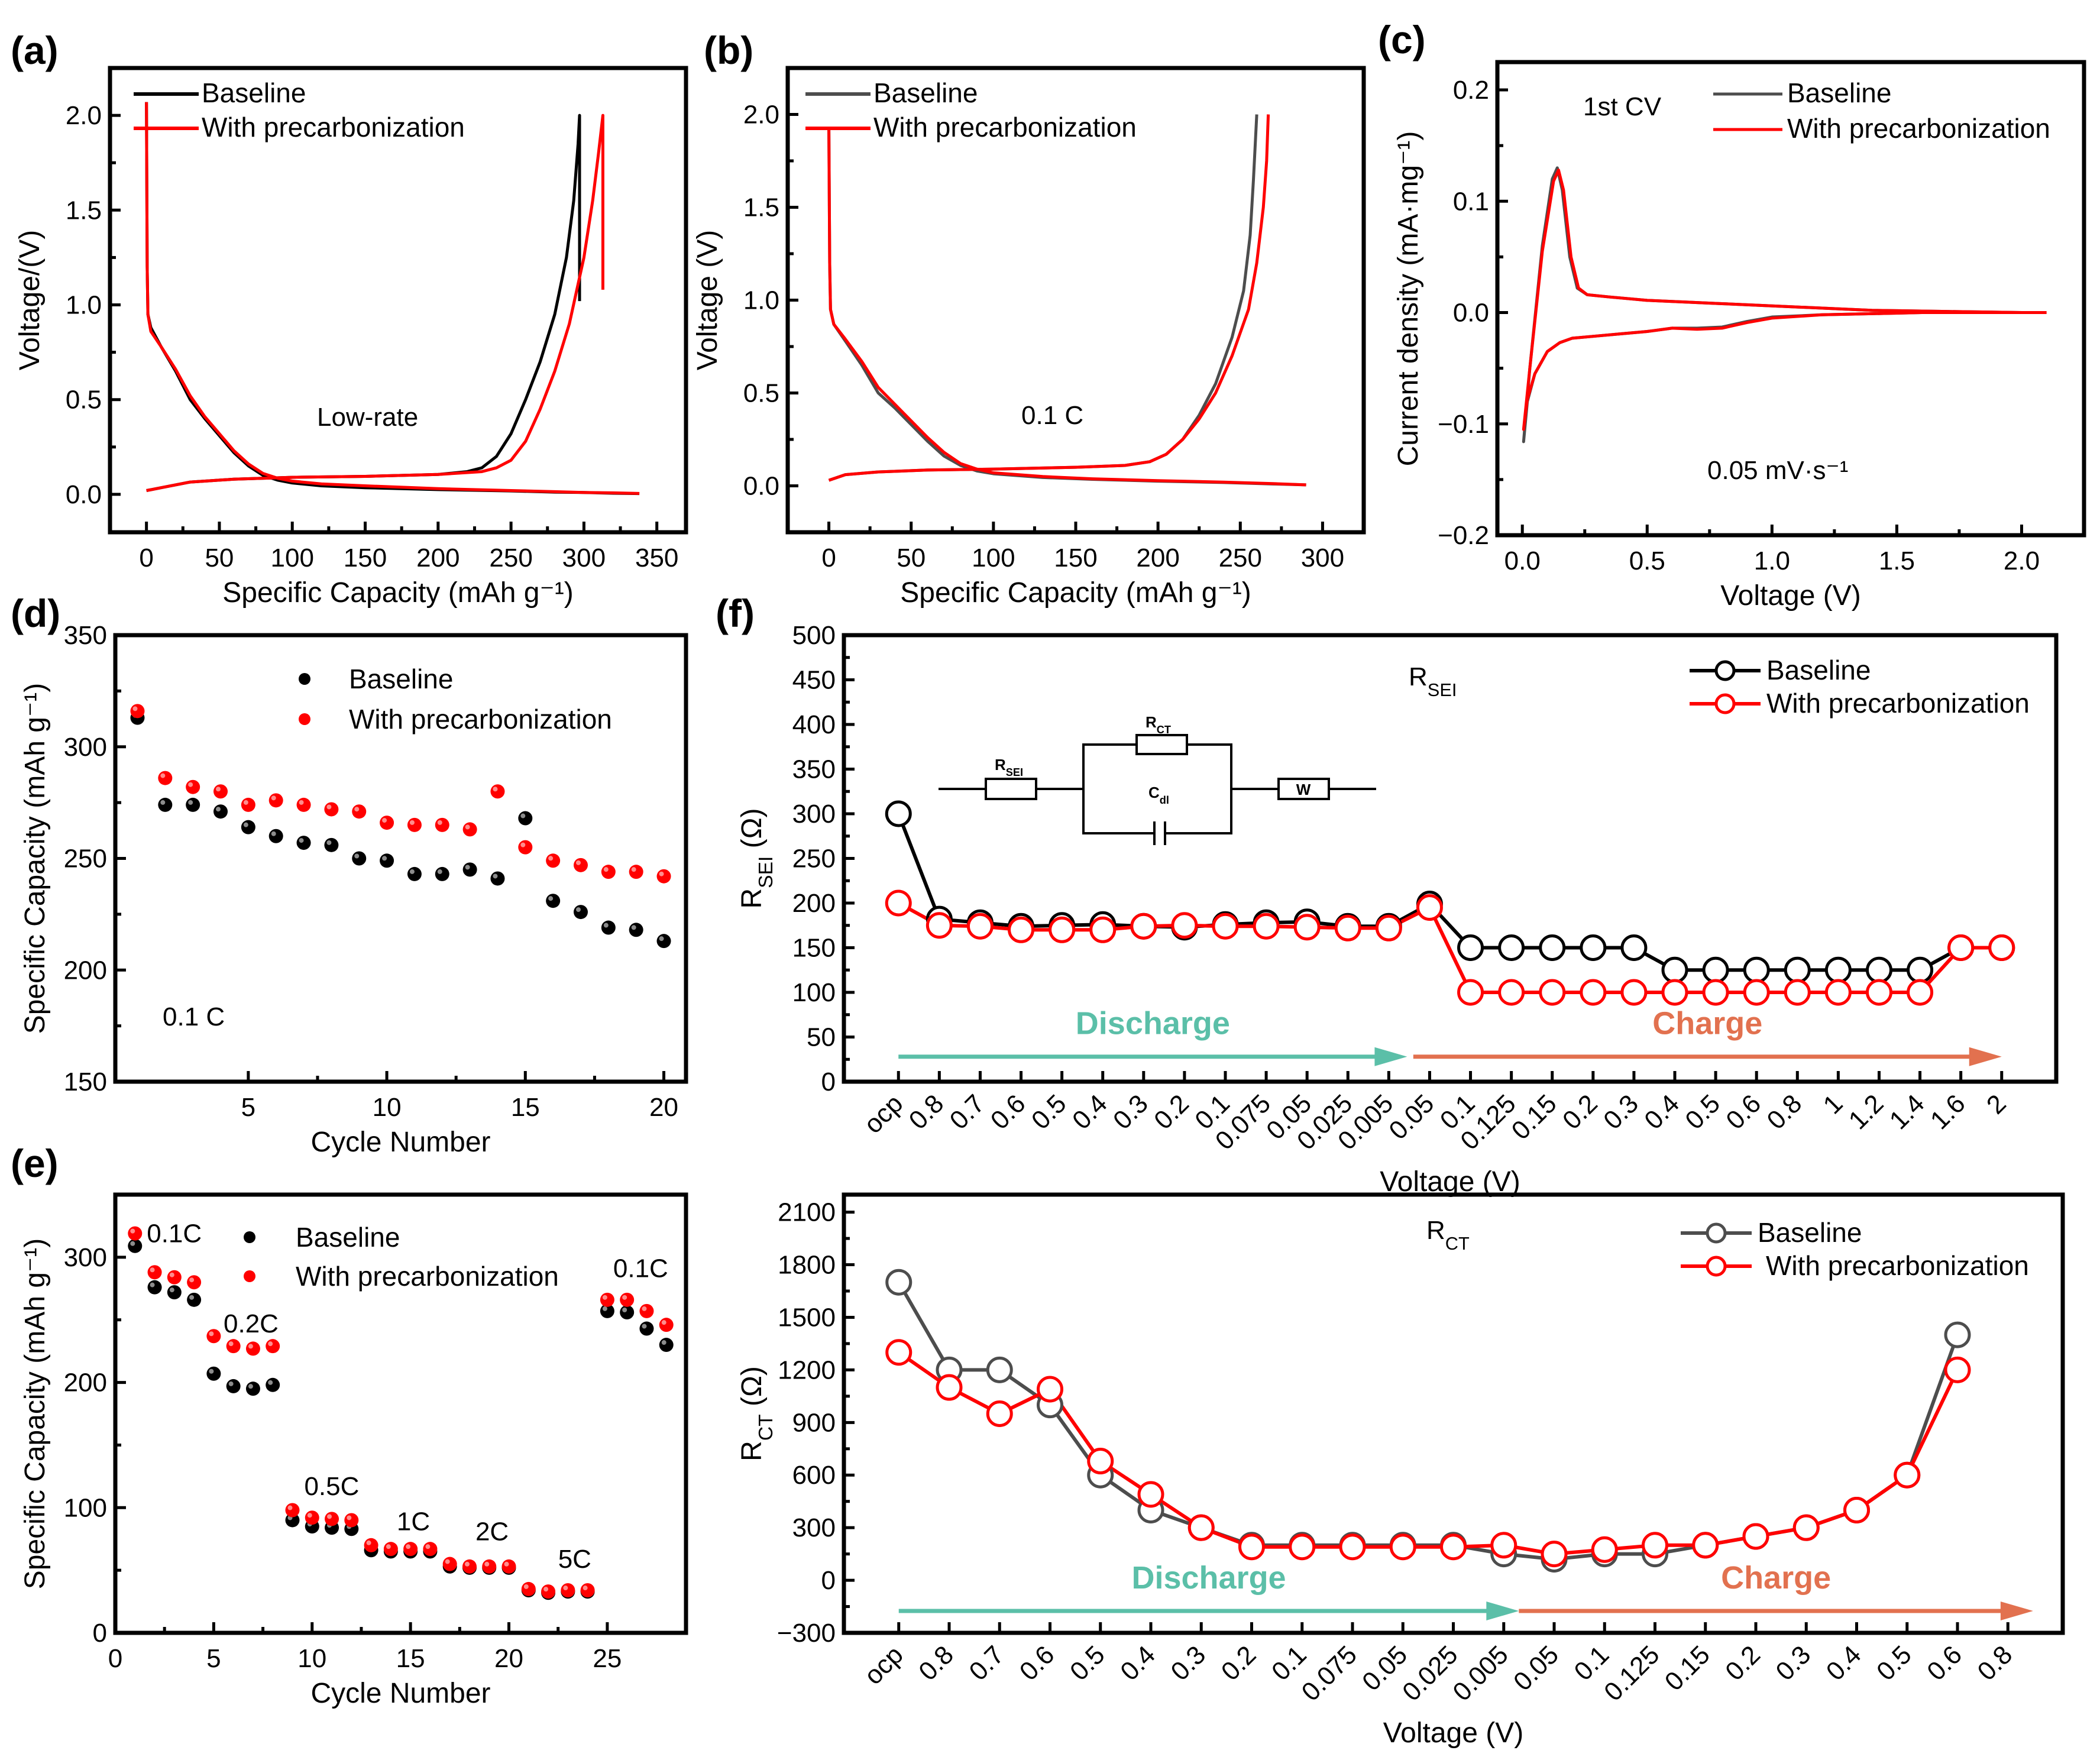  Describe the element at coordinates (1131, 1112) in the screenshot. I see `x-tick-label: 0.3` at that location.